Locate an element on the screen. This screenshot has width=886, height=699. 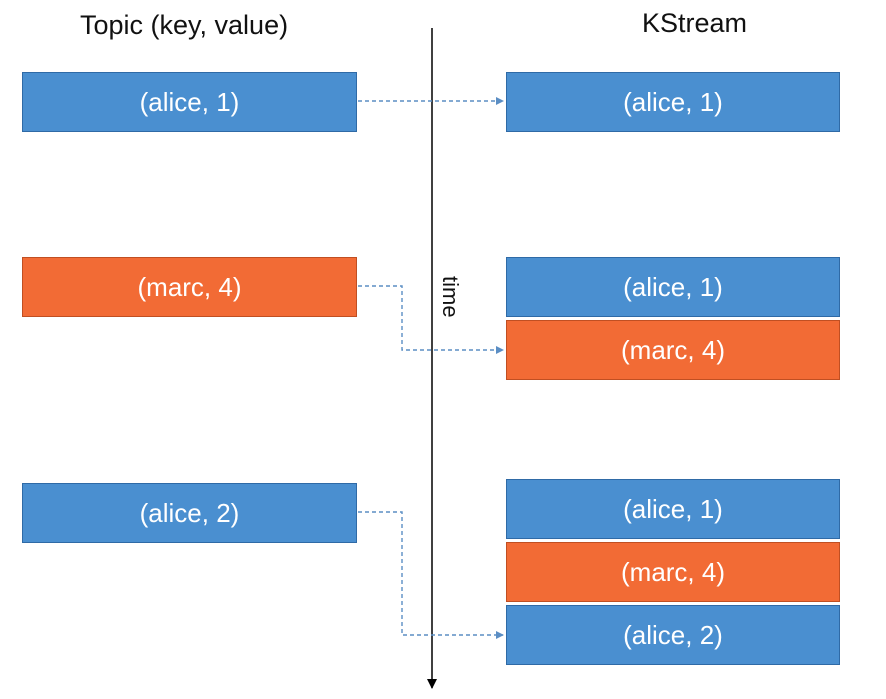
time-axis-label: time is located at coordinates (450, 297).